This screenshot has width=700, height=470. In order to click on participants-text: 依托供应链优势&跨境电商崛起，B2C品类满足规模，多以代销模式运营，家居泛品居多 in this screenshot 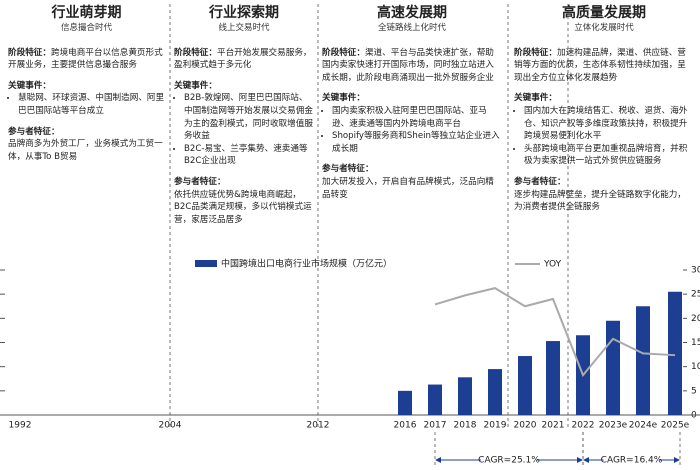, I will do `click(243, 207)`.